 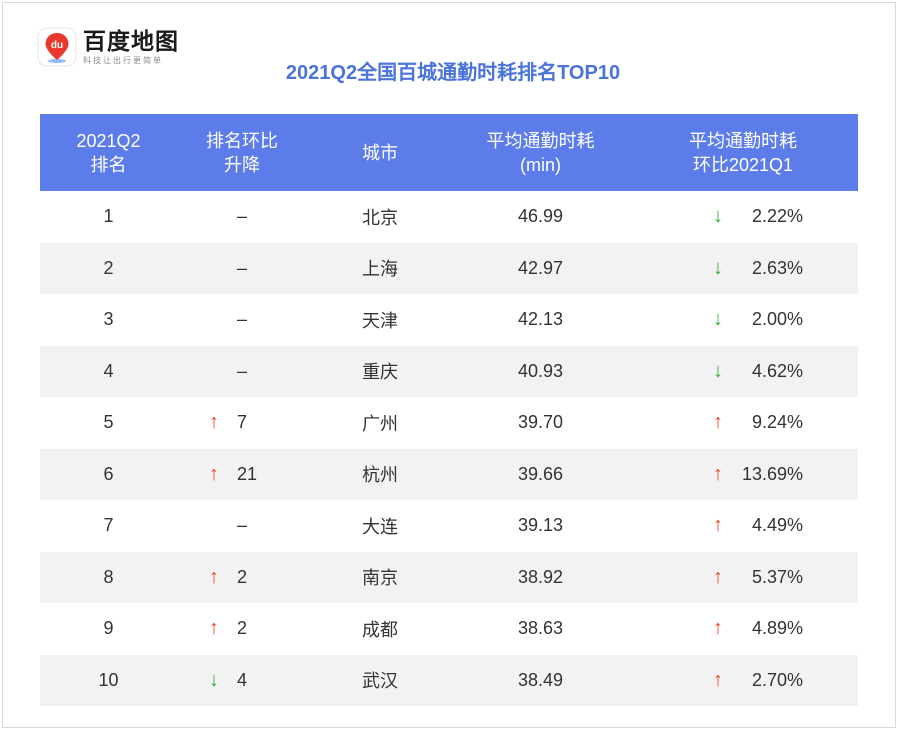 I want to click on rank-cell: 1, so click(x=108, y=217).